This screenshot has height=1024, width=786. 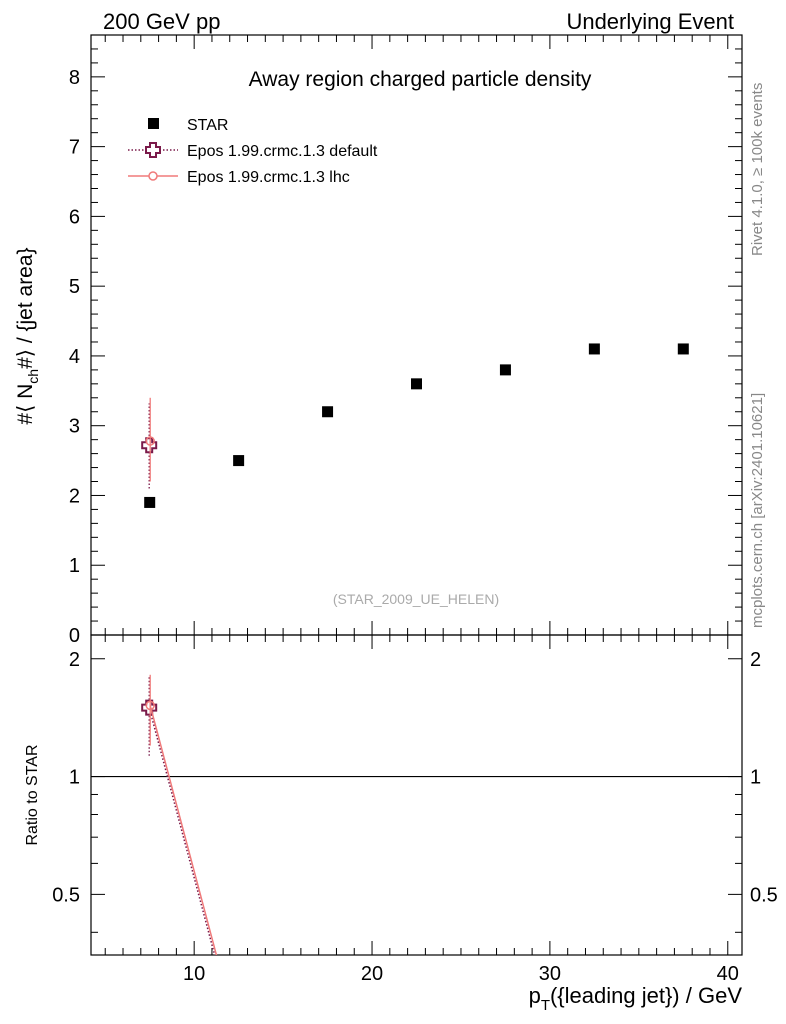 What do you see at coordinates (74, 778) in the screenshot?
I see `ratio-tick-label-left: 1` at bounding box center [74, 778].